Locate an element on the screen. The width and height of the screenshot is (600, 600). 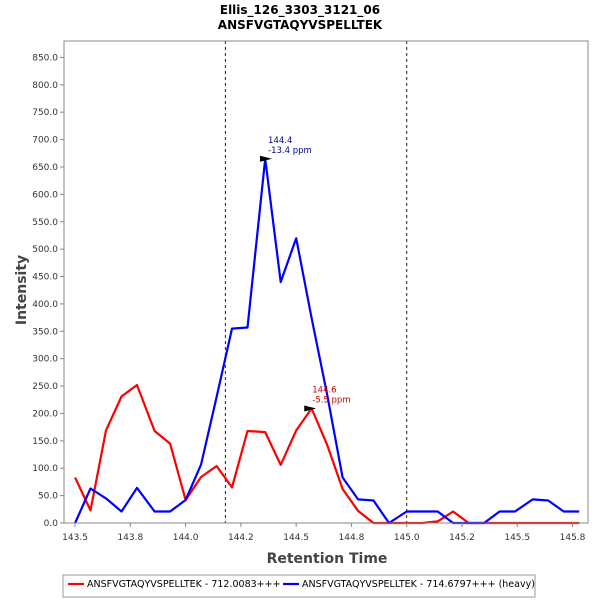
y-tick-label: 50.0 is located at coordinates (48, 497).